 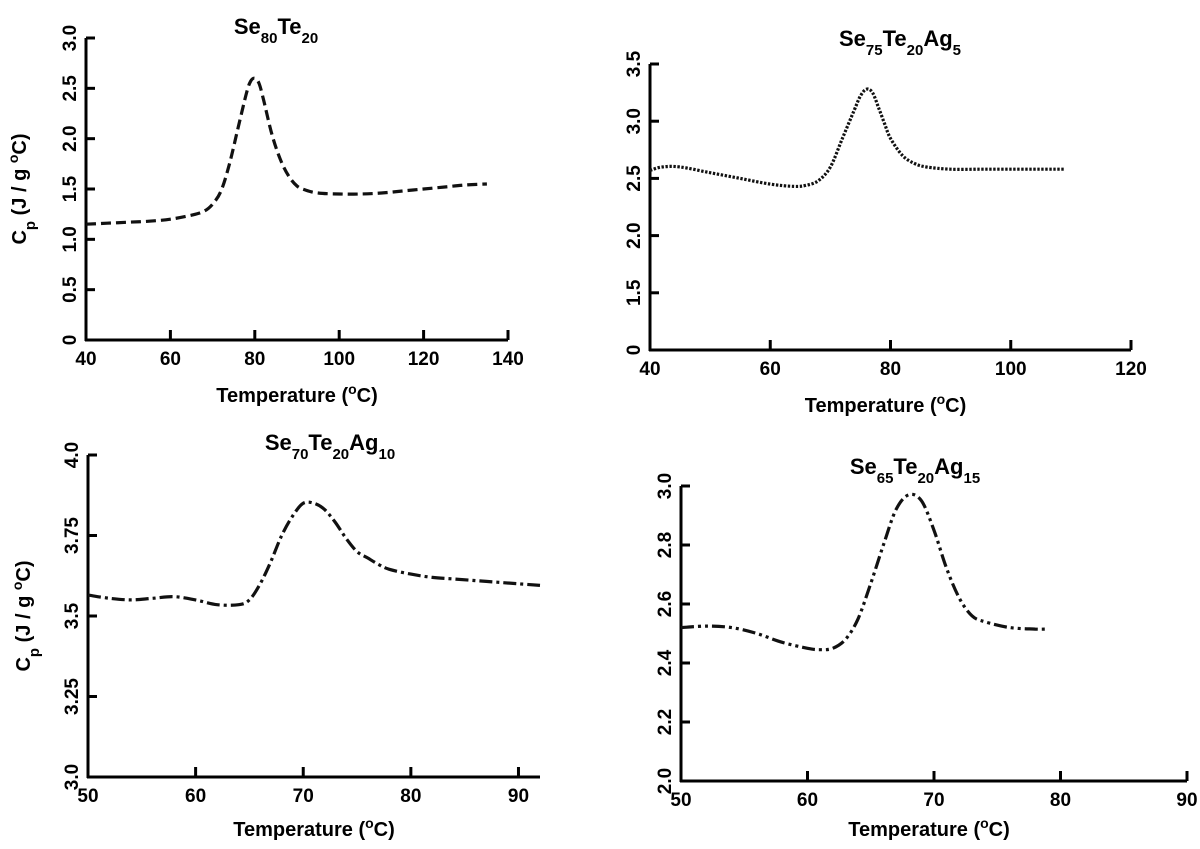 I want to click on chart-title: Se65Te20Ag15, so click(x=915, y=470).